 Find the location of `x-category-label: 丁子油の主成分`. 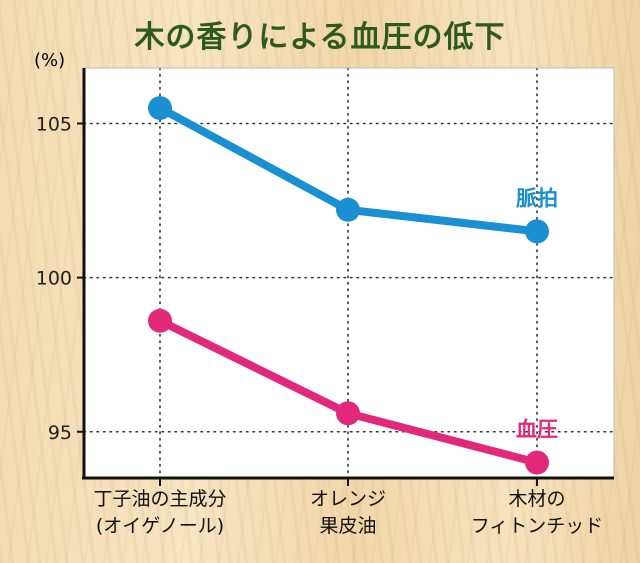

x-category-label: 丁子油の主成分 is located at coordinates (159, 499).